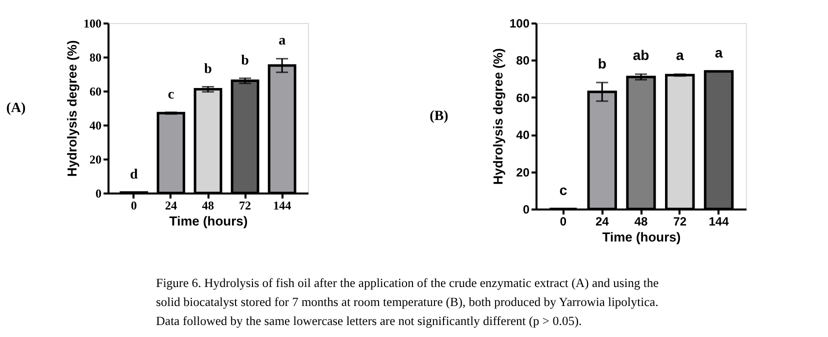  I want to click on annotation: d, so click(134, 174).